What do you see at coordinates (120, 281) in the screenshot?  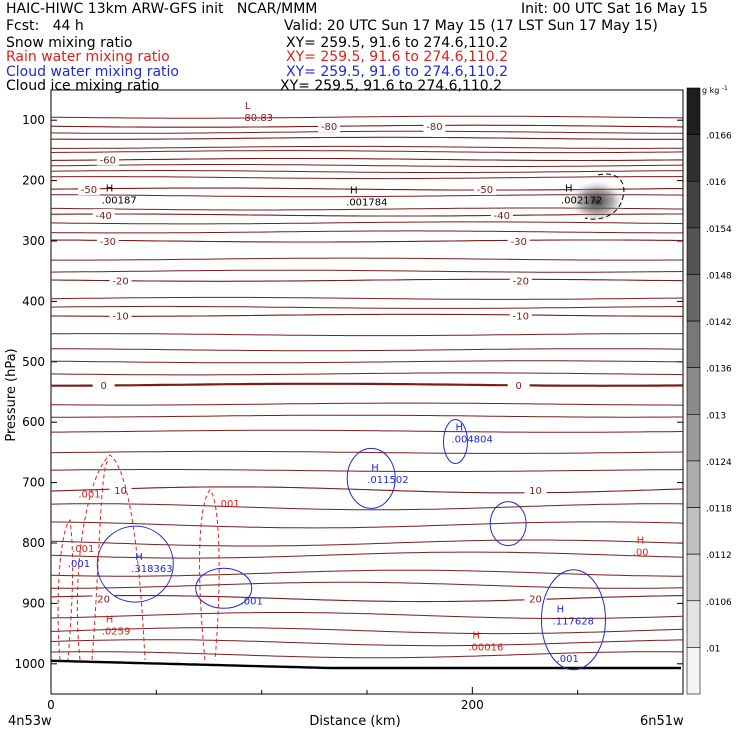 I see `isotherm-label: -20` at bounding box center [120, 281].